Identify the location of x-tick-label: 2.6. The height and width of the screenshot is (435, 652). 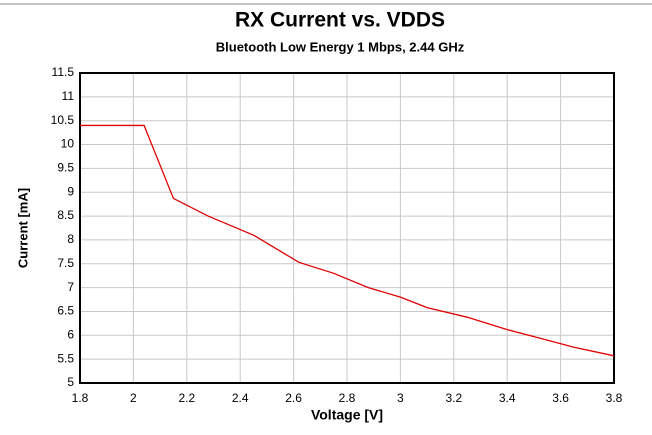
(293, 398).